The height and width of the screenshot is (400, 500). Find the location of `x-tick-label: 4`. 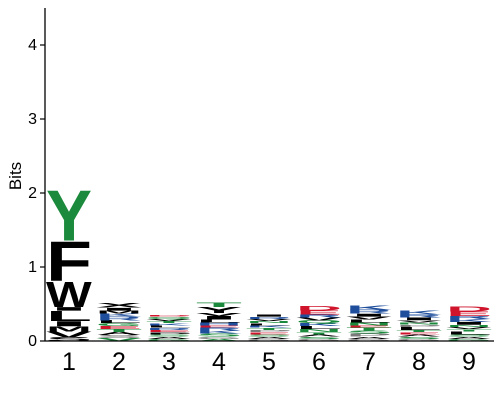

x-tick-label: 4 is located at coordinates (219, 362).